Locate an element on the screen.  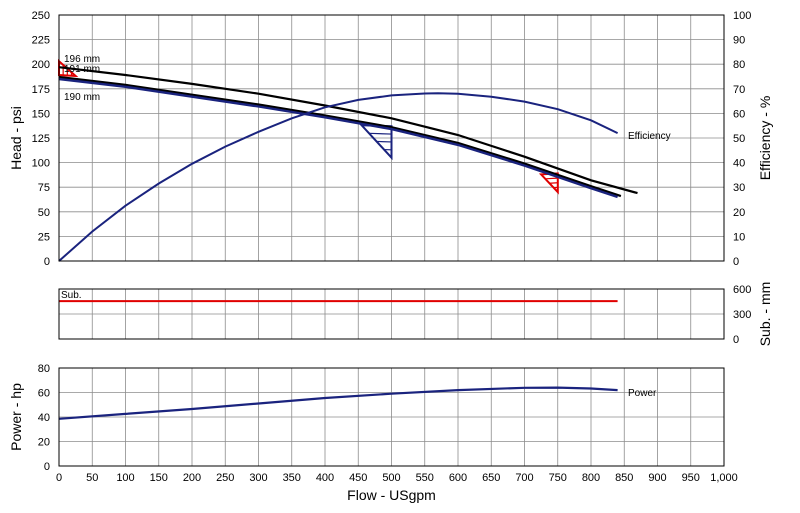
flow-tick-label: 650 is located at coordinates (491, 478).